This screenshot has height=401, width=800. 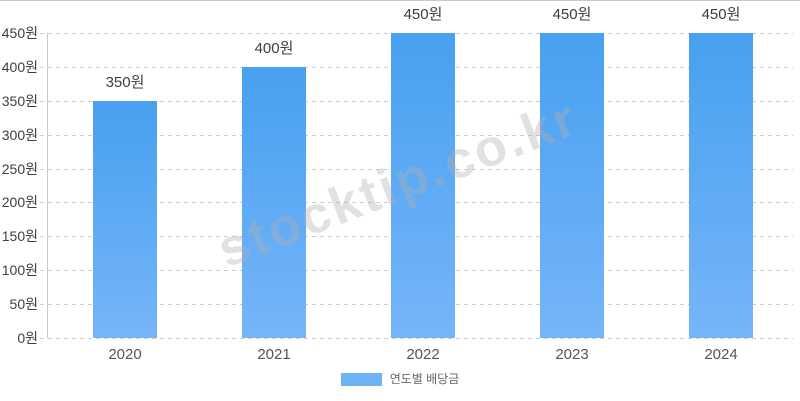 What do you see at coordinates (721, 14) in the screenshot?
I see `bar-value-label-2024: 450원` at bounding box center [721, 14].